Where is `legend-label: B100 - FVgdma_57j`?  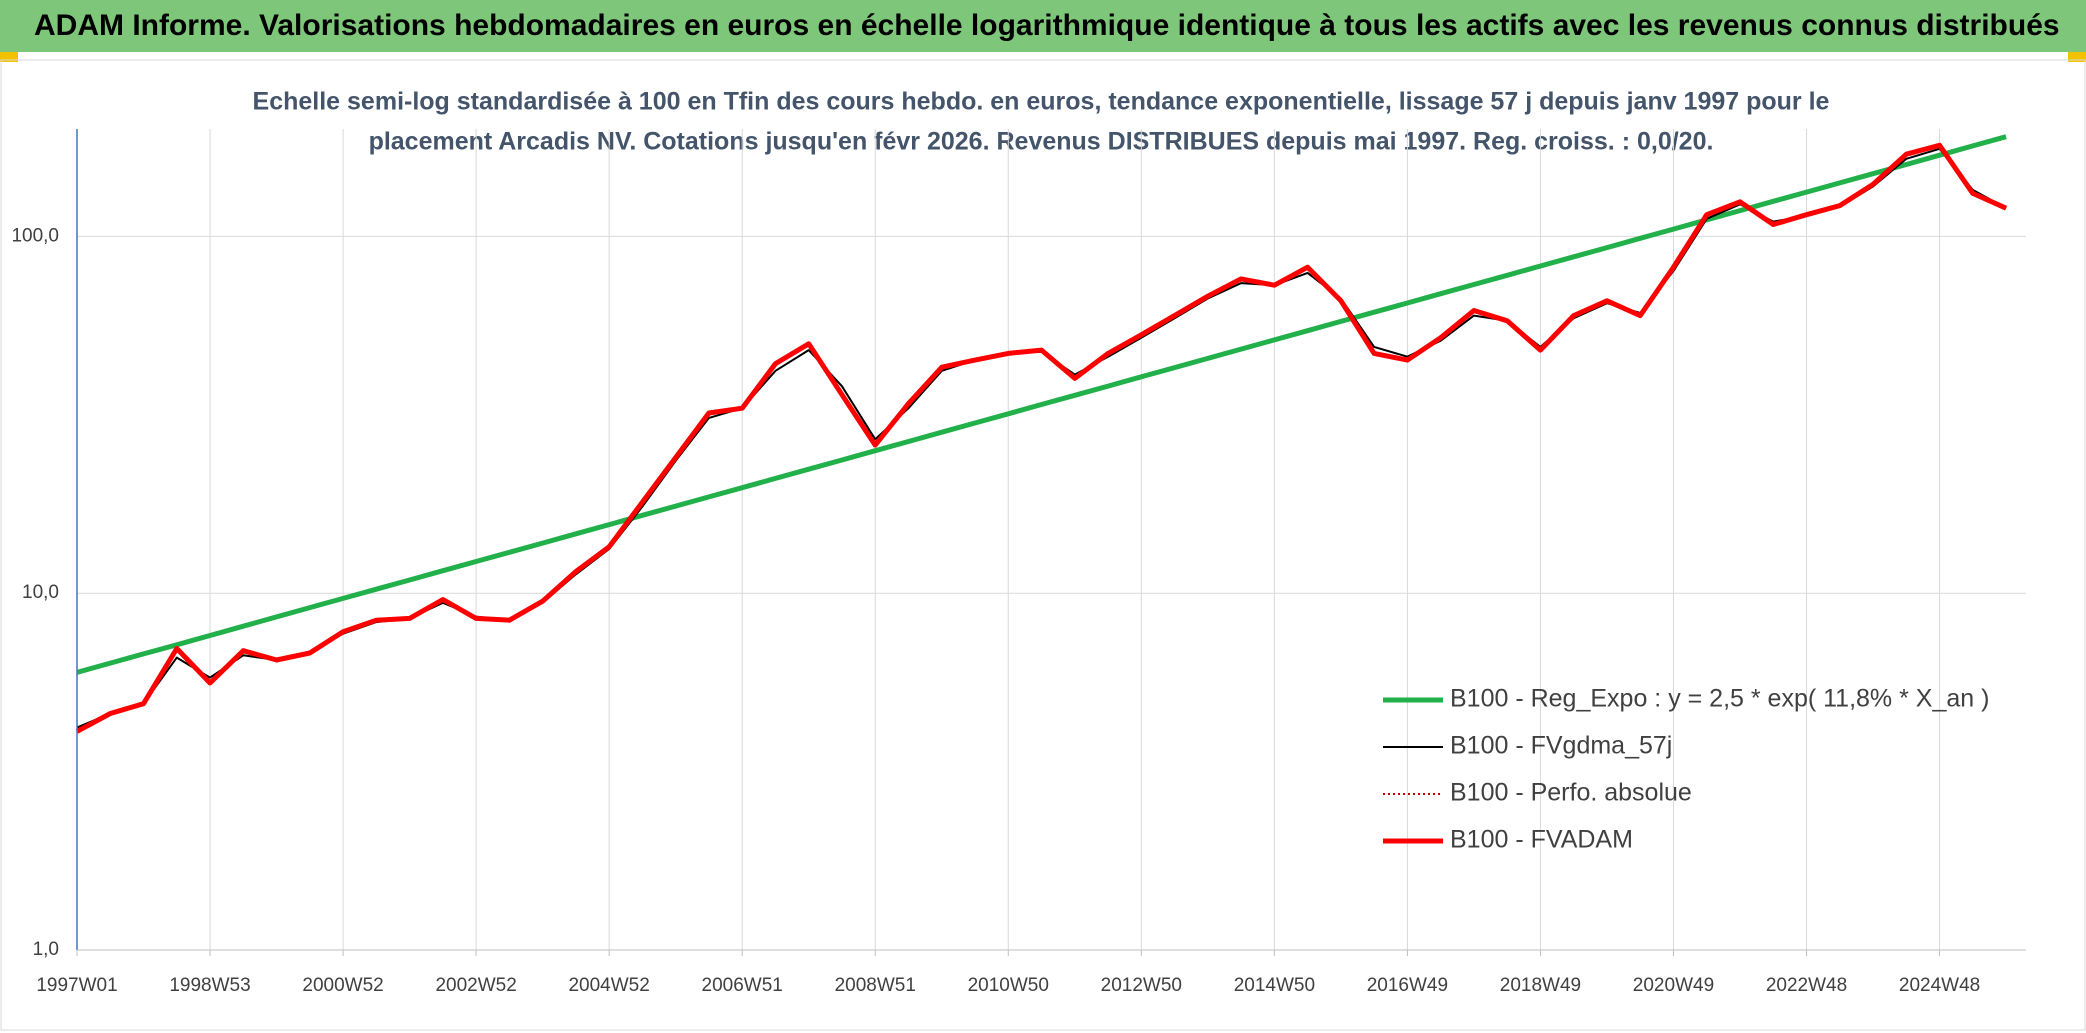 legend-label: B100 - FVgdma_57j is located at coordinates (1561, 746).